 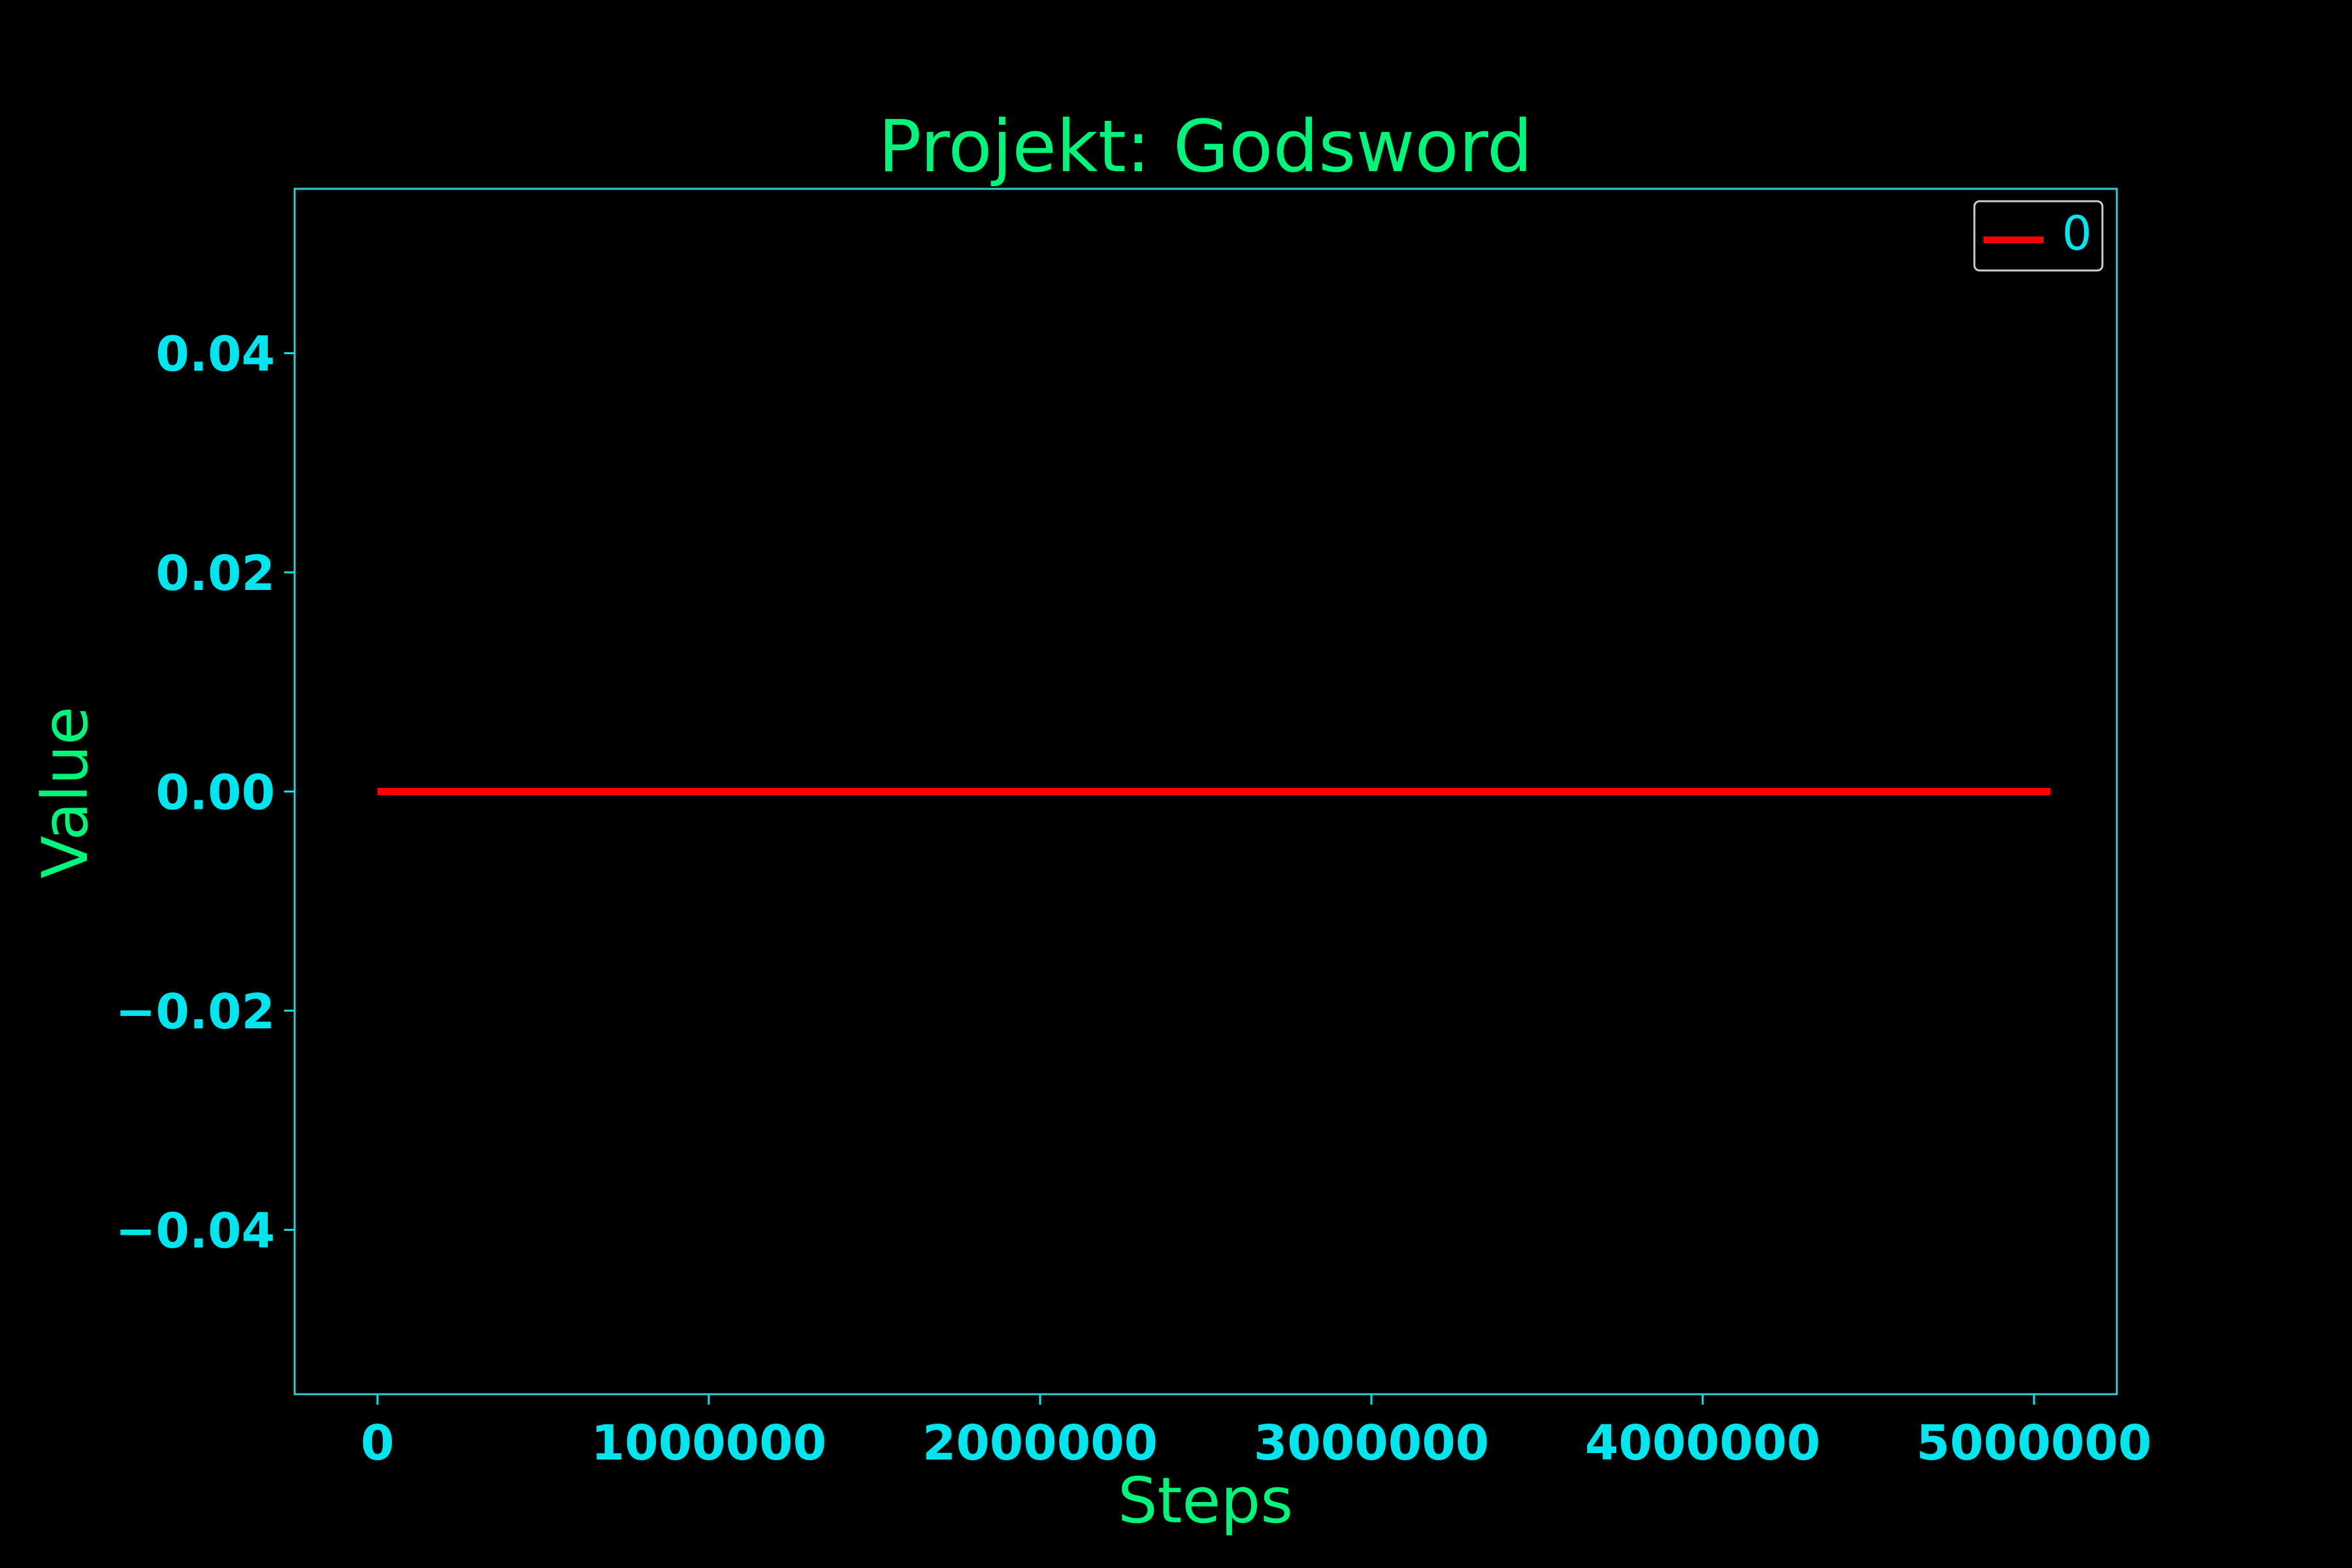 I want to click on x-axis: 0 1000000 2000000 3000000 4000000 5000000, so click(x=1256, y=1432).